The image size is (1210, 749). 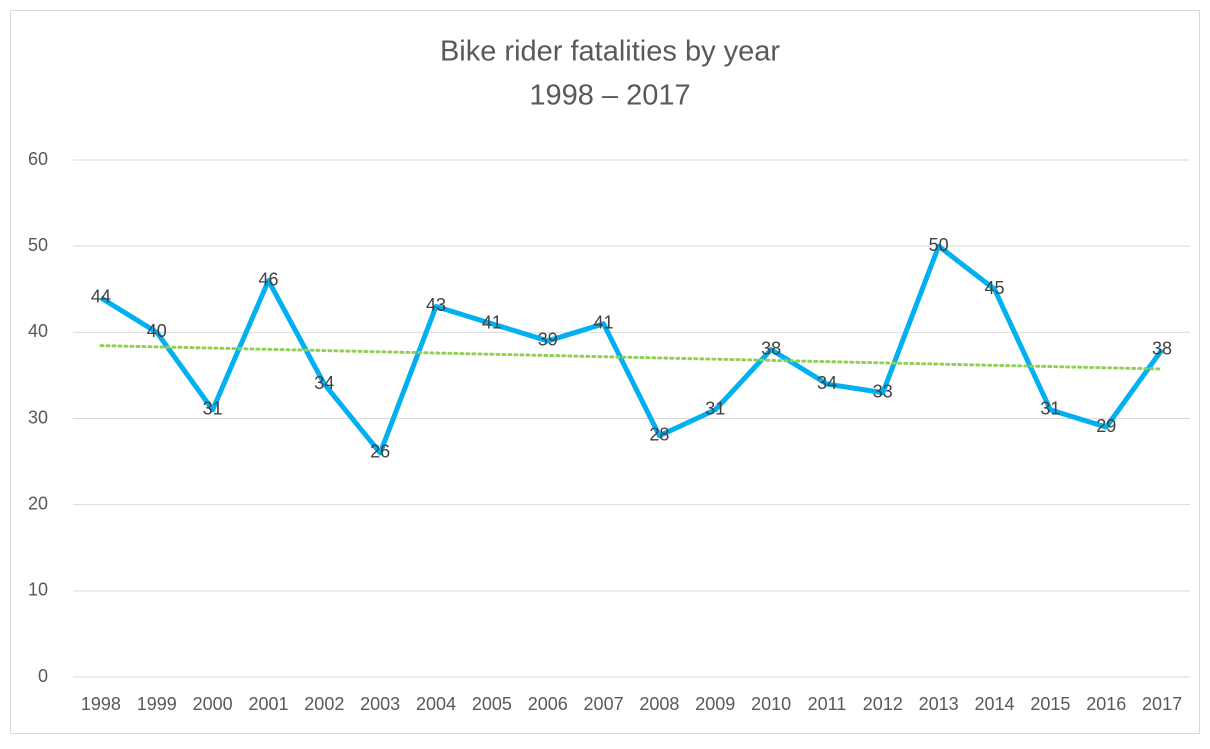 I want to click on data-label: 43, so click(x=436, y=305).